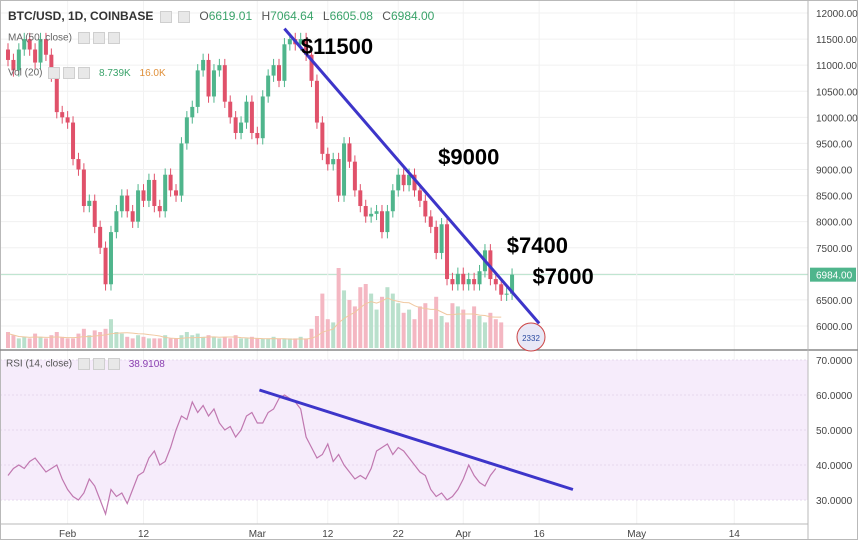 The width and height of the screenshot is (858, 540). Describe the element at coordinates (540, 534) in the screenshot. I see `time-tick-label: 16` at that location.